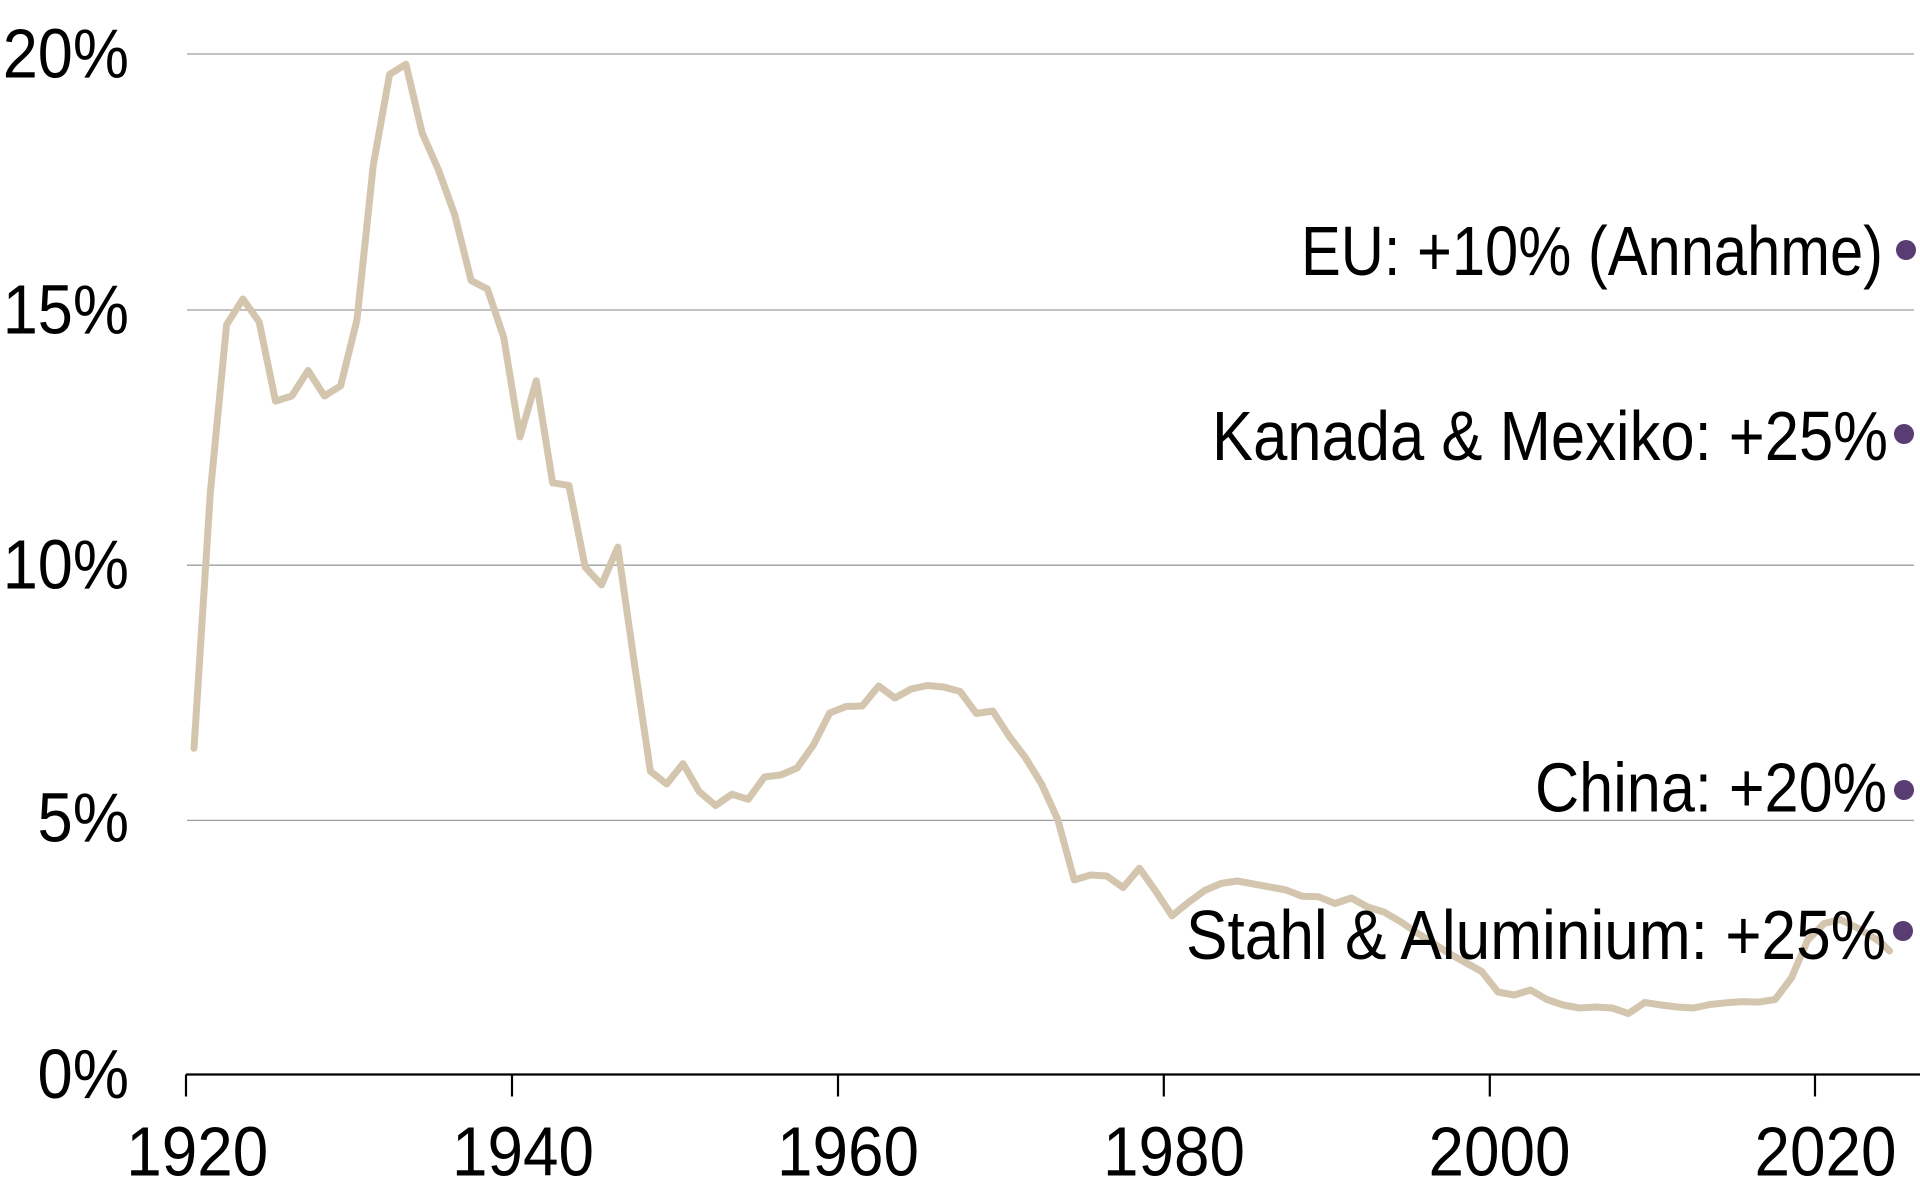  Describe the element at coordinates (66, 53) in the screenshot. I see `svg-text: 20%` at that location.